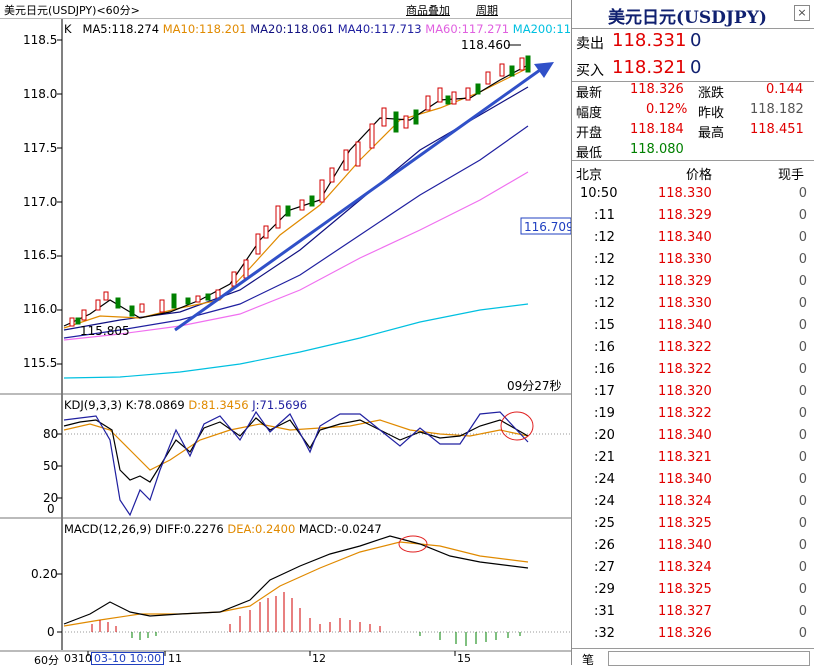  I want to click on high-value: 118.451, so click(777, 129).